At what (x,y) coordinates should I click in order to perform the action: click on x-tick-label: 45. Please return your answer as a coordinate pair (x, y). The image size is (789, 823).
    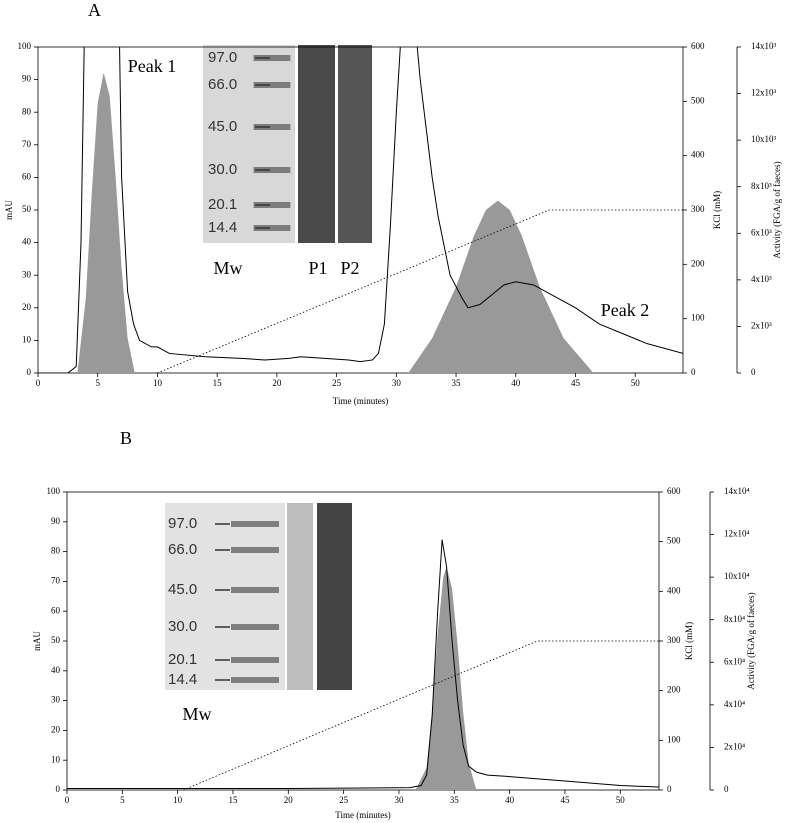
    Looking at the image, I should click on (576, 383).